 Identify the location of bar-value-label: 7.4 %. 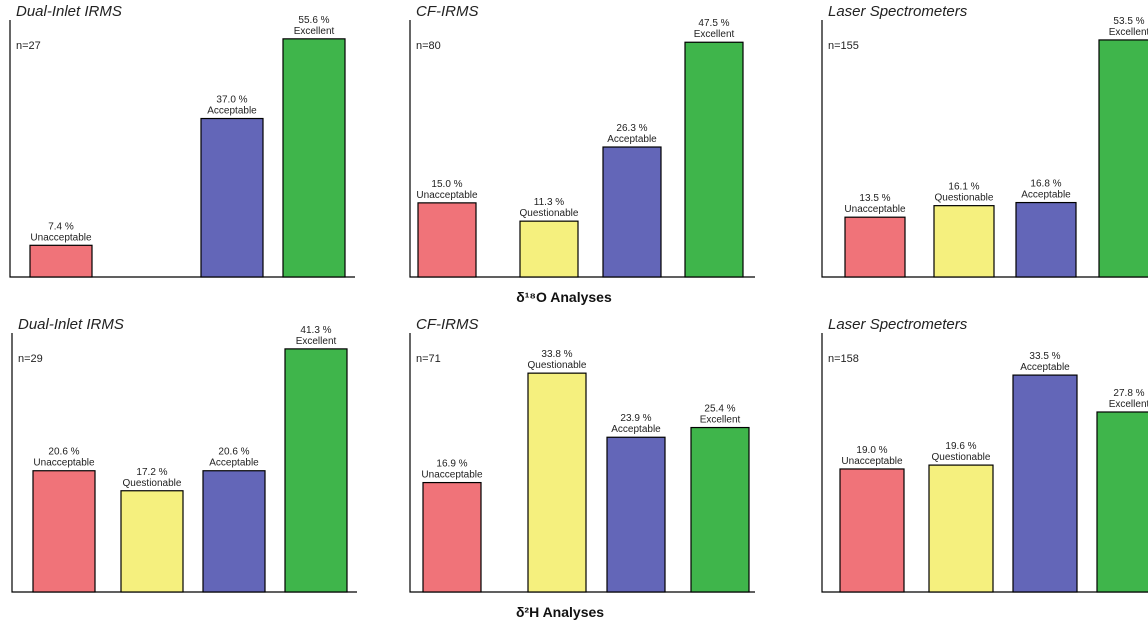
(61, 226).